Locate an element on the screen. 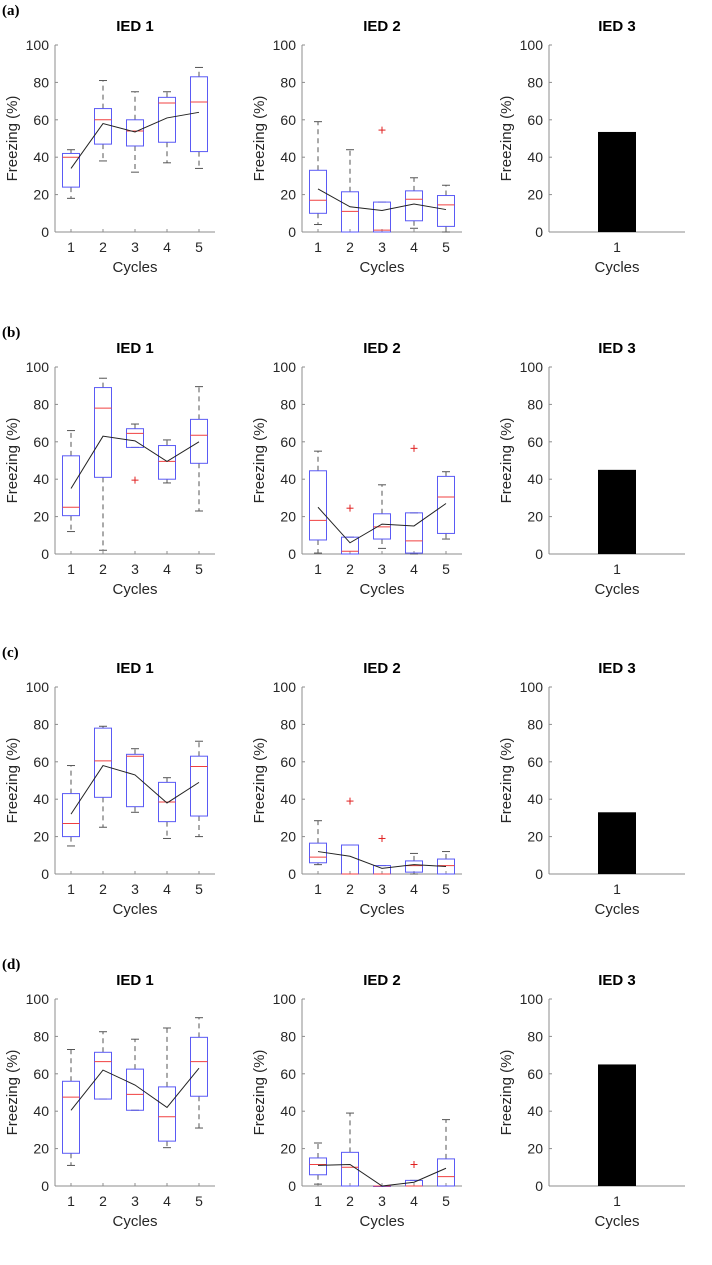 The image size is (712, 1265). subplot-3-2: IED 2 0 20 40 60 80 100 1 2 3 4 5 Cycles Freezing (%) is located at coordinates (356, 789).